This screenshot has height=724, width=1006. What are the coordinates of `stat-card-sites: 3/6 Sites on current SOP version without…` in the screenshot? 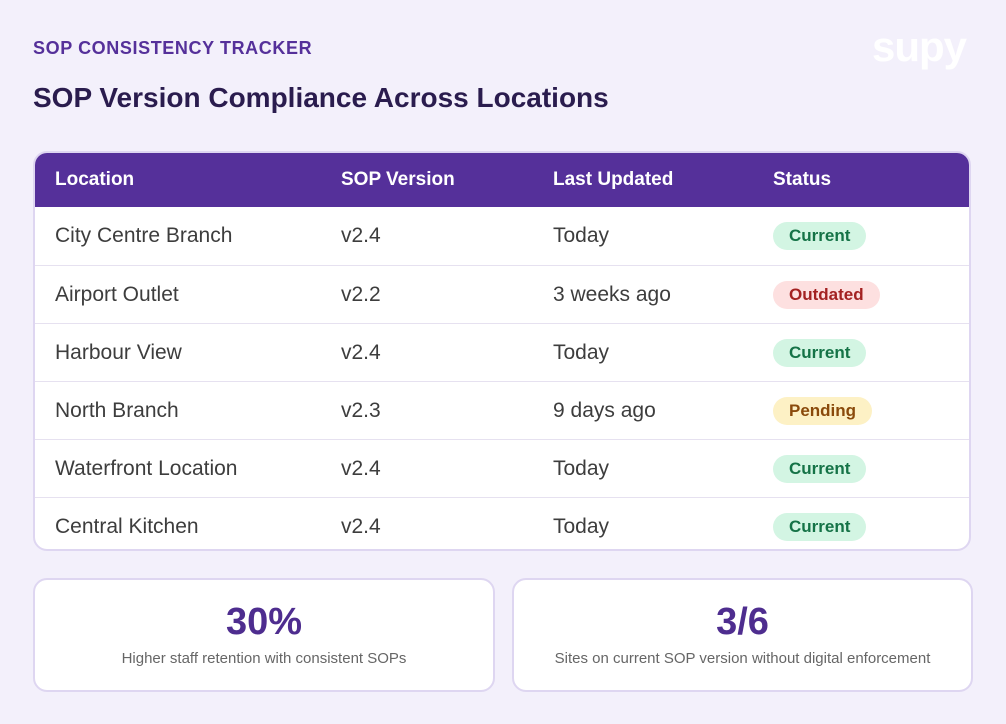 It's located at (742, 635).